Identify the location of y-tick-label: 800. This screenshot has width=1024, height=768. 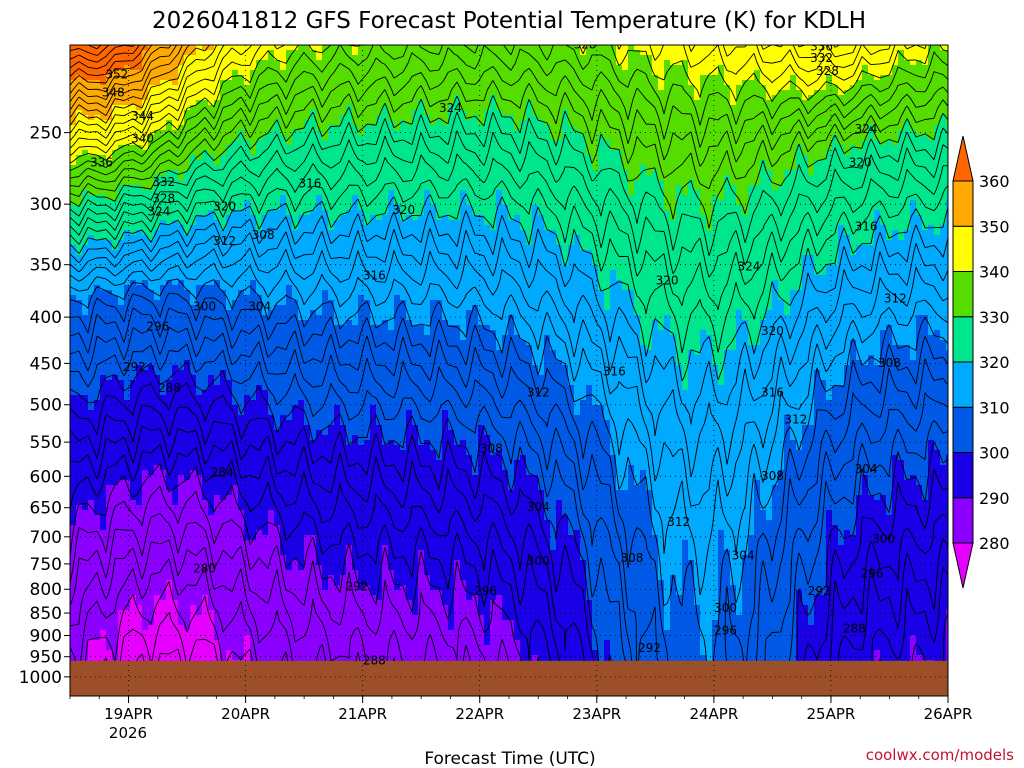
(46, 590).